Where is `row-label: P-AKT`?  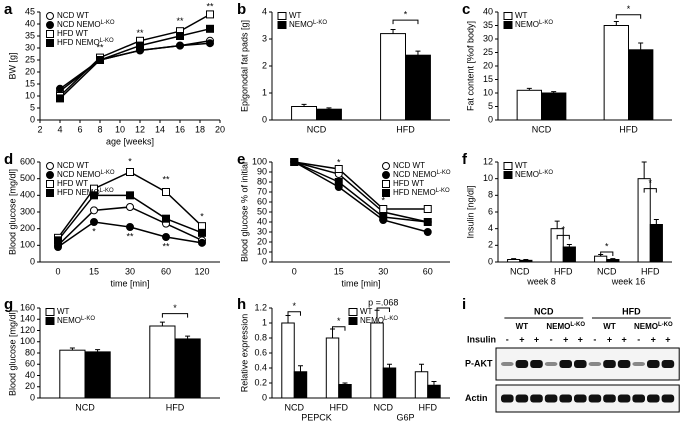
row-label: P-AKT is located at coordinates (479, 363).